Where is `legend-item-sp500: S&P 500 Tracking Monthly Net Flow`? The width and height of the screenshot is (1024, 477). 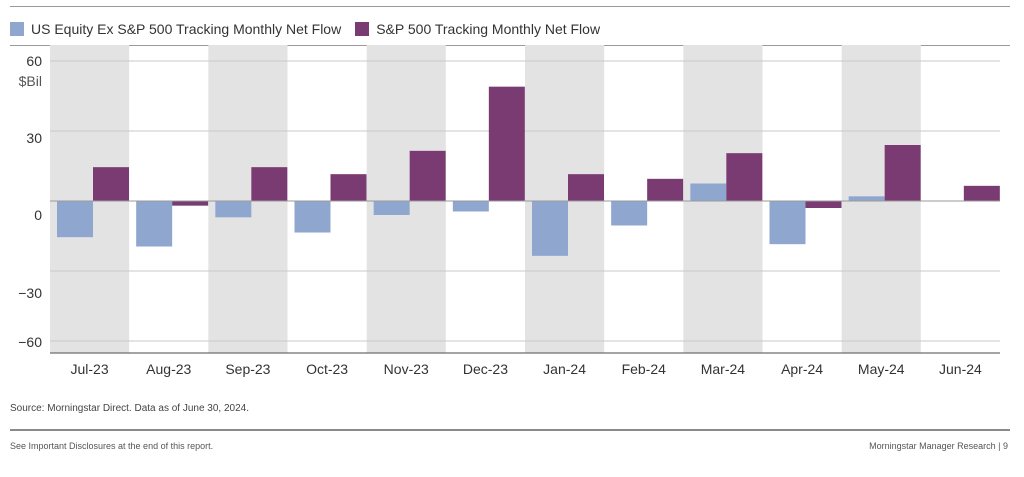 legend-item-sp500: S&P 500 Tracking Monthly Net Flow is located at coordinates (477, 29).